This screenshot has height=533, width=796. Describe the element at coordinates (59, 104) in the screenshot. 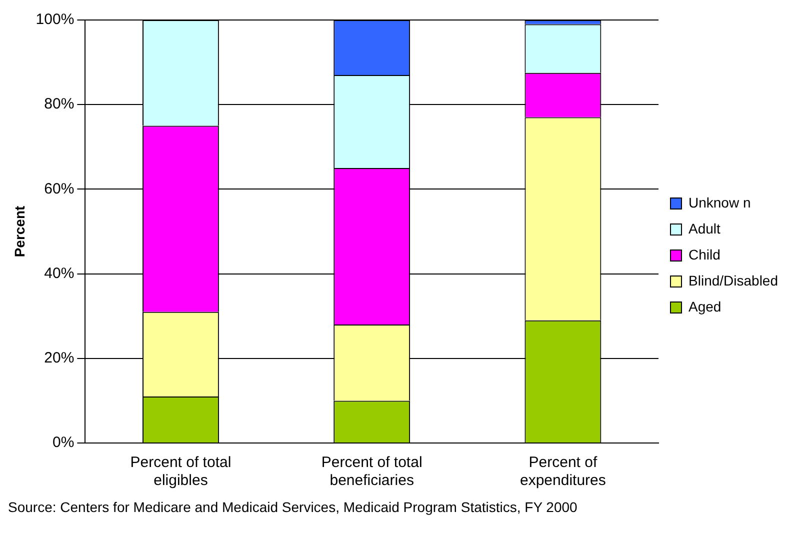

I see `y-tick-label: 80%` at that location.